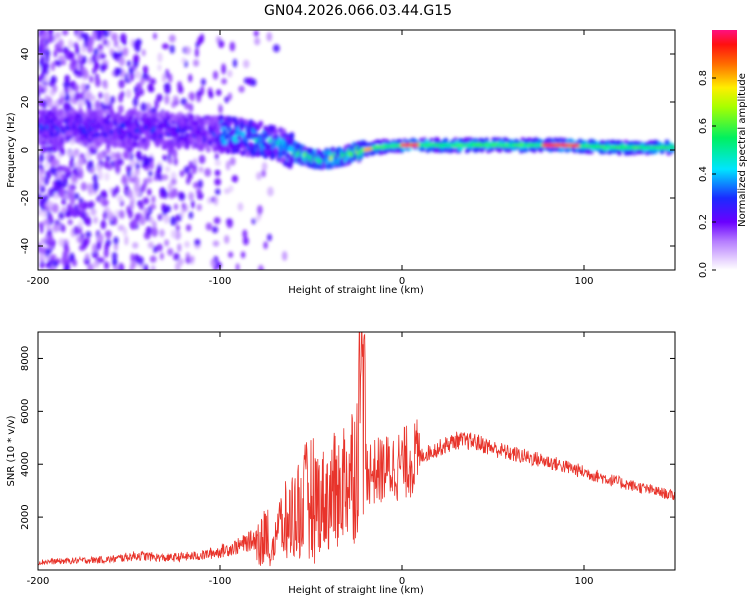 The height and width of the screenshot is (600, 750). I want to click on snr-y-tick-label: 2000, so click(25, 516).